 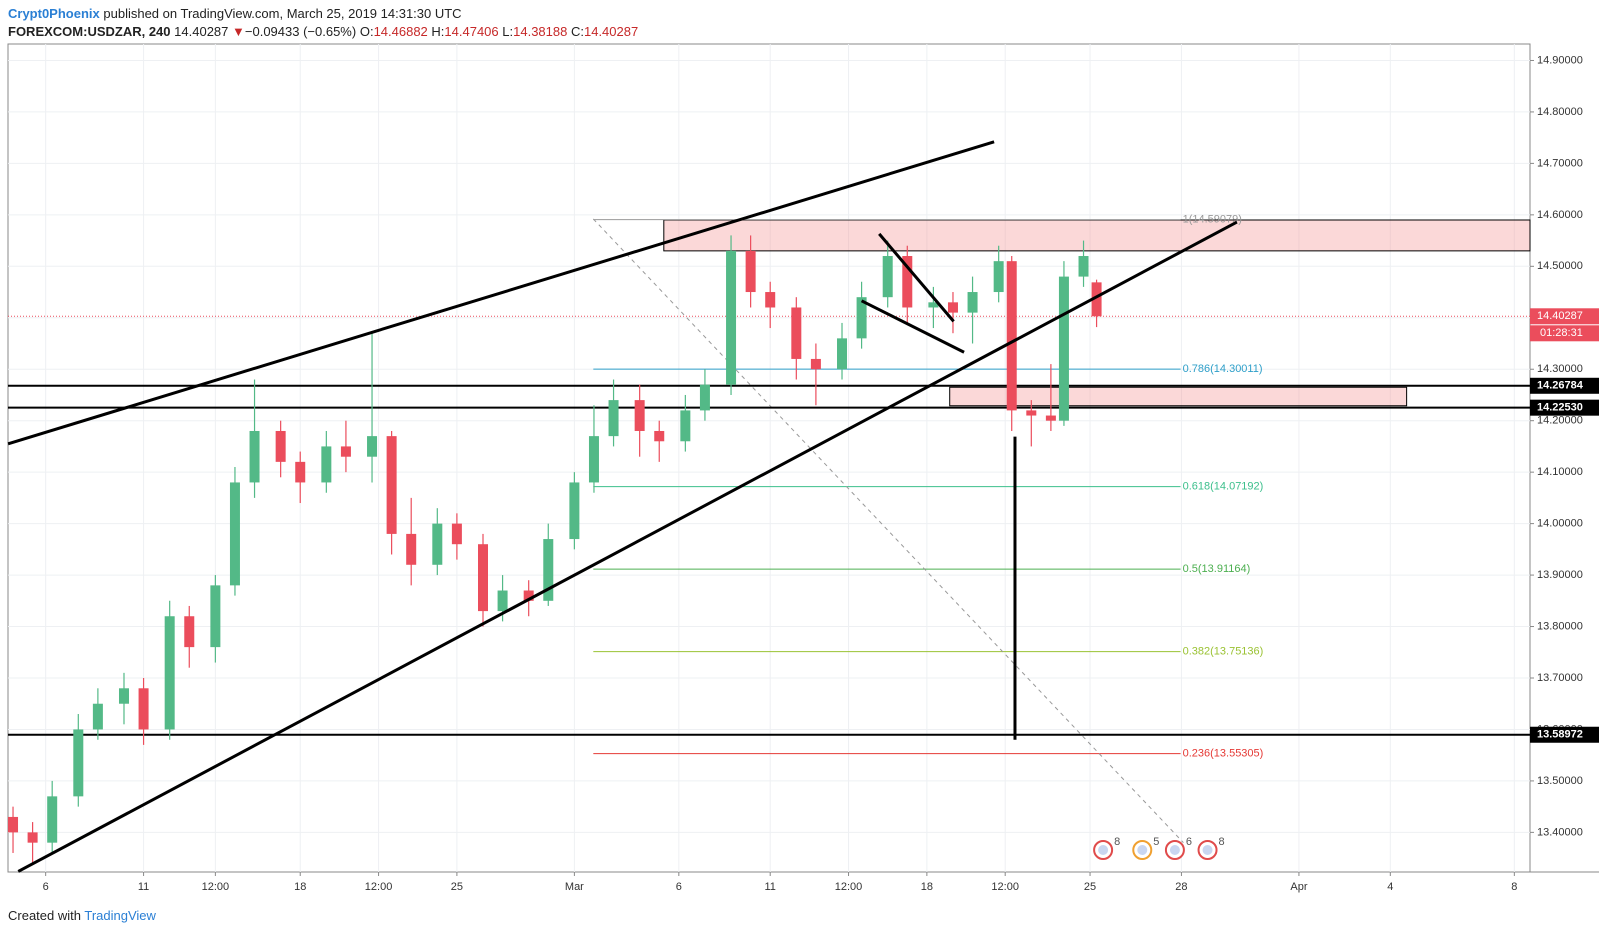 I want to click on trend-line, so click(x=912, y=326).